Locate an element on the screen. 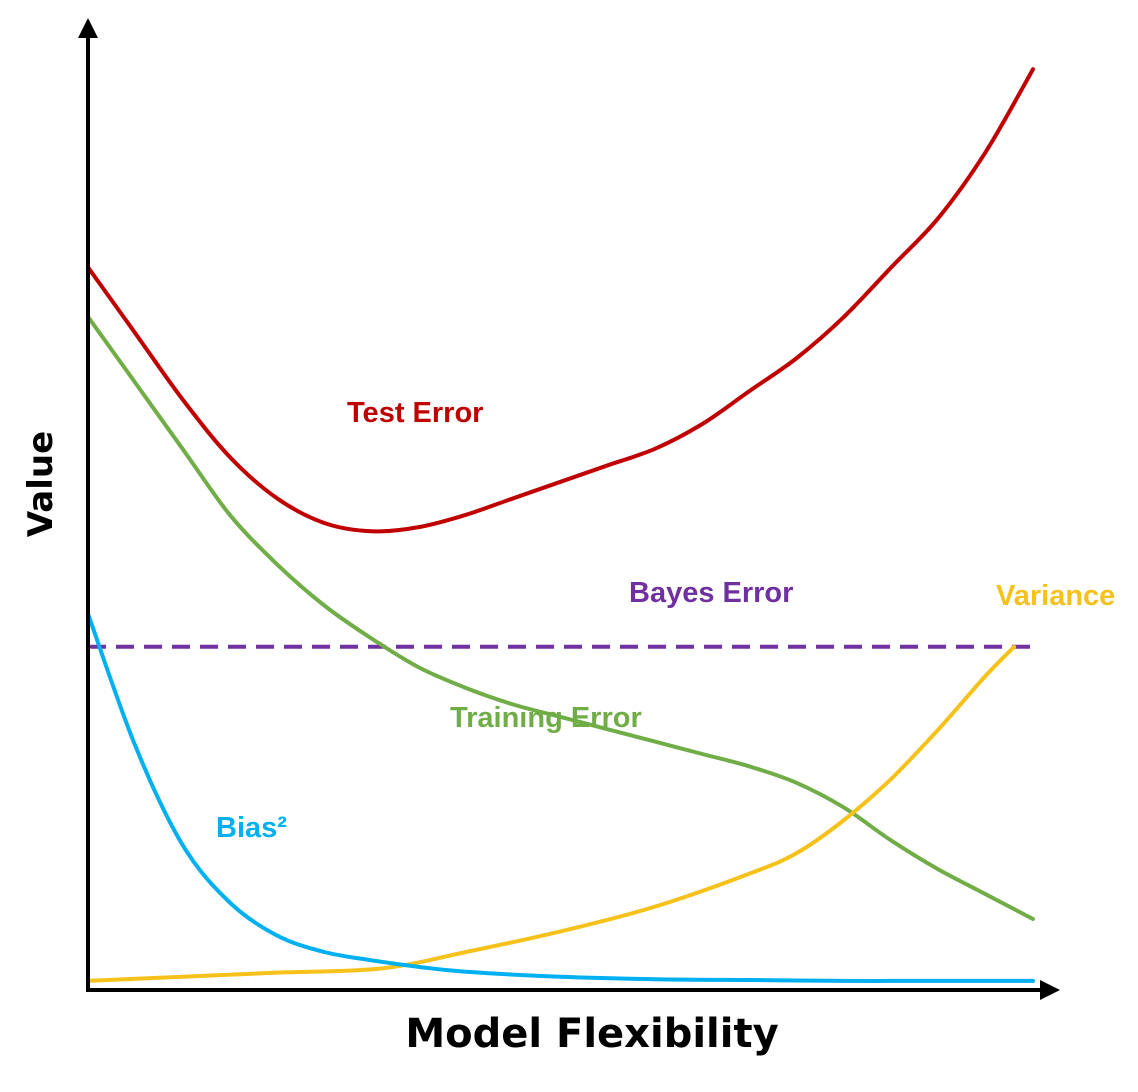  variance-label: Variance is located at coordinates (1055, 596).